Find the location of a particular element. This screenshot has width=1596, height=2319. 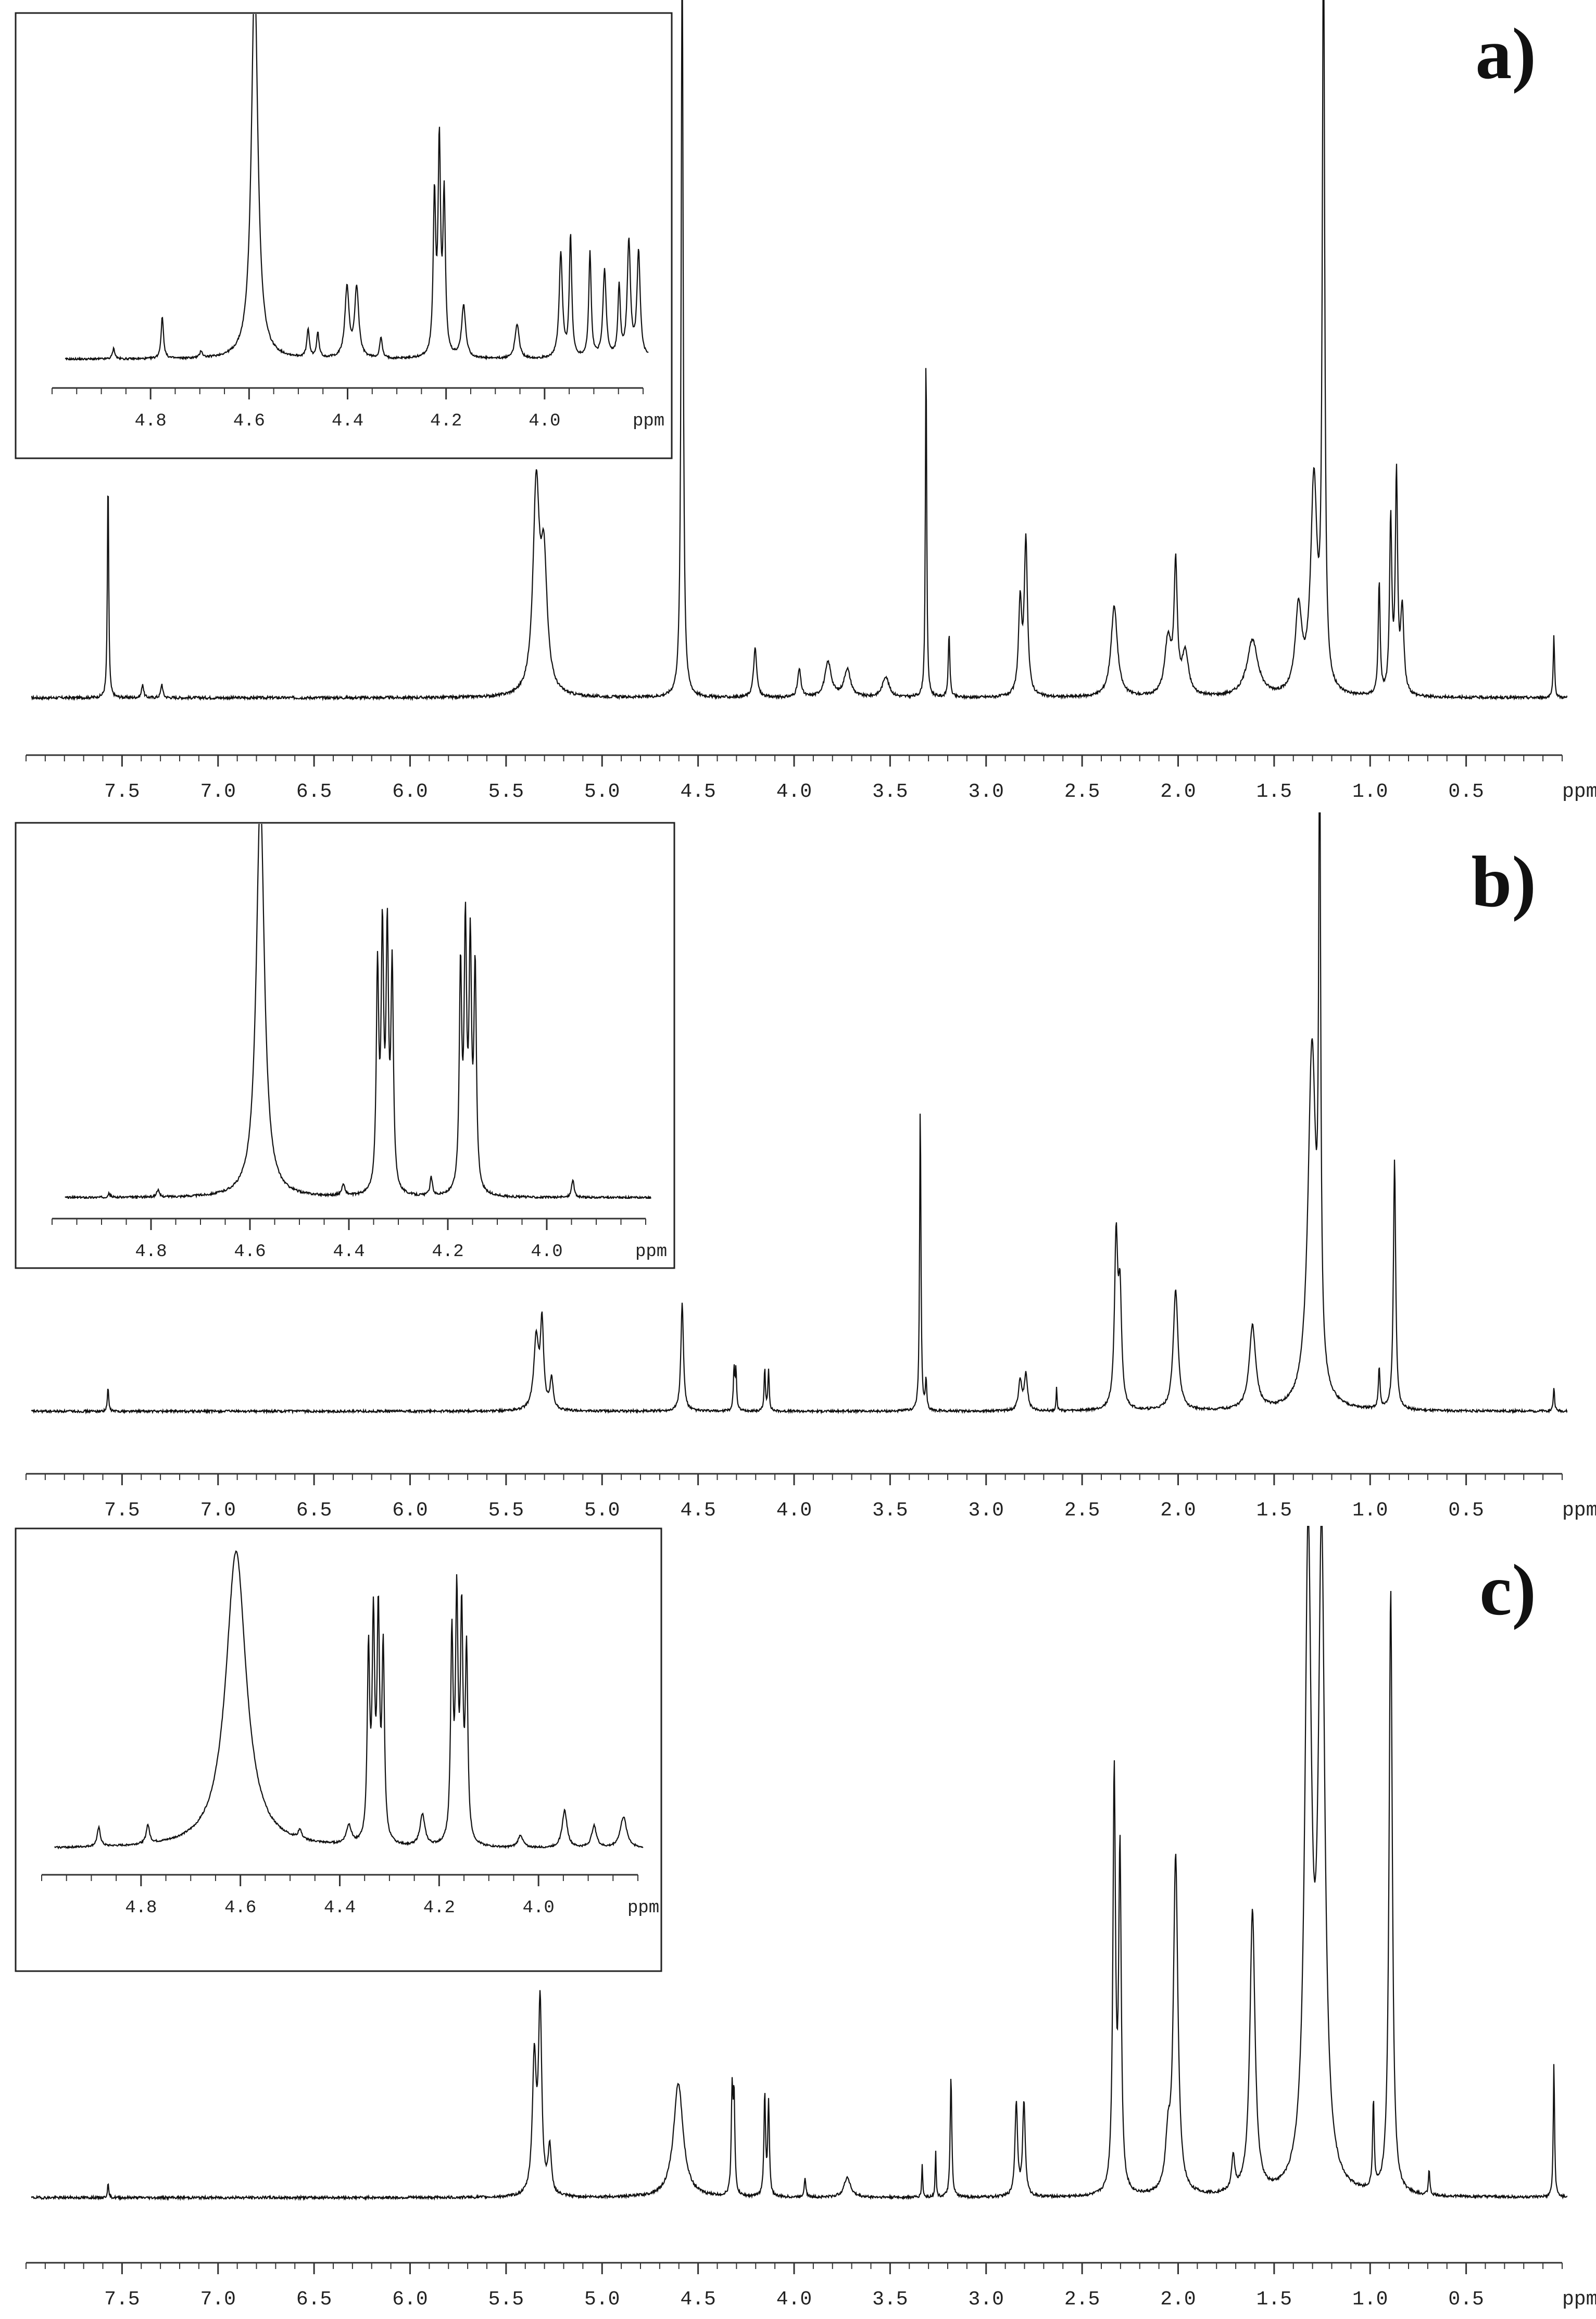

panel-label: b) is located at coordinates (1504, 882).